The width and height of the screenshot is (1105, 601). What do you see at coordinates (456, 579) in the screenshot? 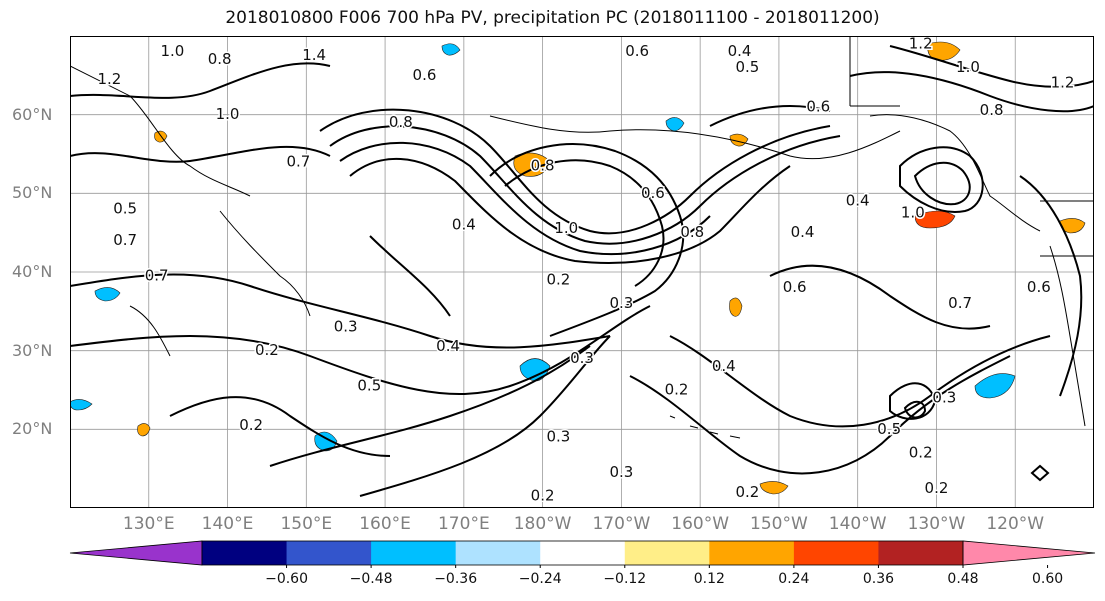
I see `colorbar-tick-label: −0.36` at bounding box center [456, 579].